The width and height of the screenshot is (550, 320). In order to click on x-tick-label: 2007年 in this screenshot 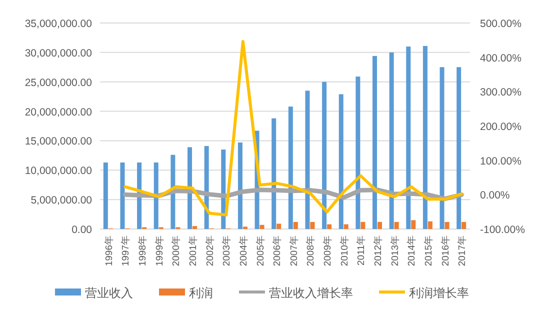, I will do `click(294, 250)`.